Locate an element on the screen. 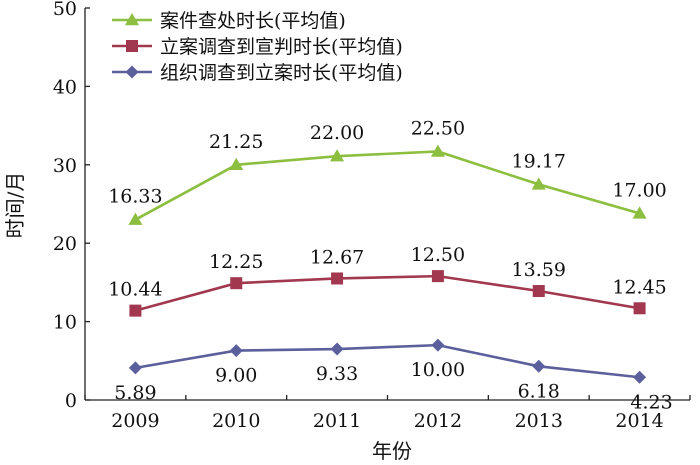 Image resolution: width=700 pixels, height=465 pixels. y-tick-label: 10 is located at coordinates (65, 323).